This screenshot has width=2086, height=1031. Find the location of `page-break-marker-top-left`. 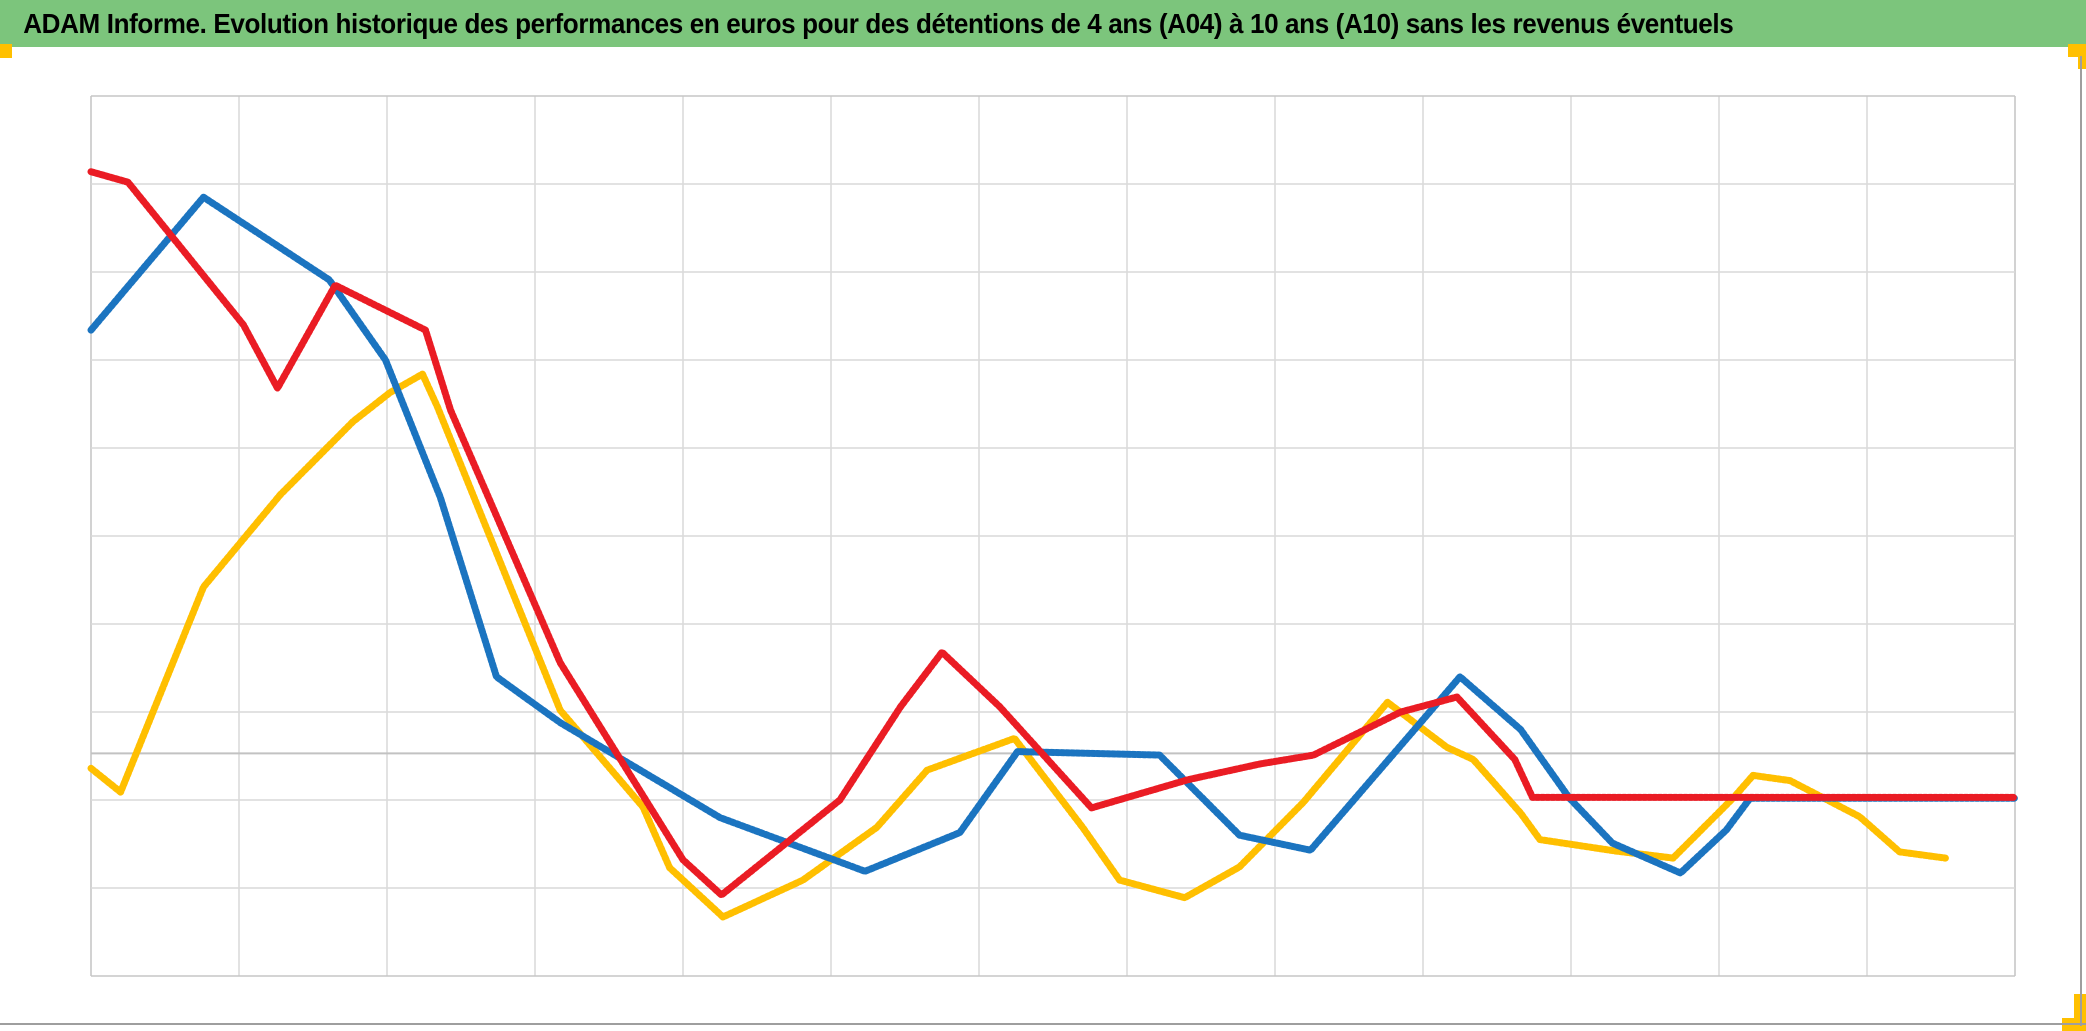

page-break-marker-top-left is located at coordinates (6, 51).